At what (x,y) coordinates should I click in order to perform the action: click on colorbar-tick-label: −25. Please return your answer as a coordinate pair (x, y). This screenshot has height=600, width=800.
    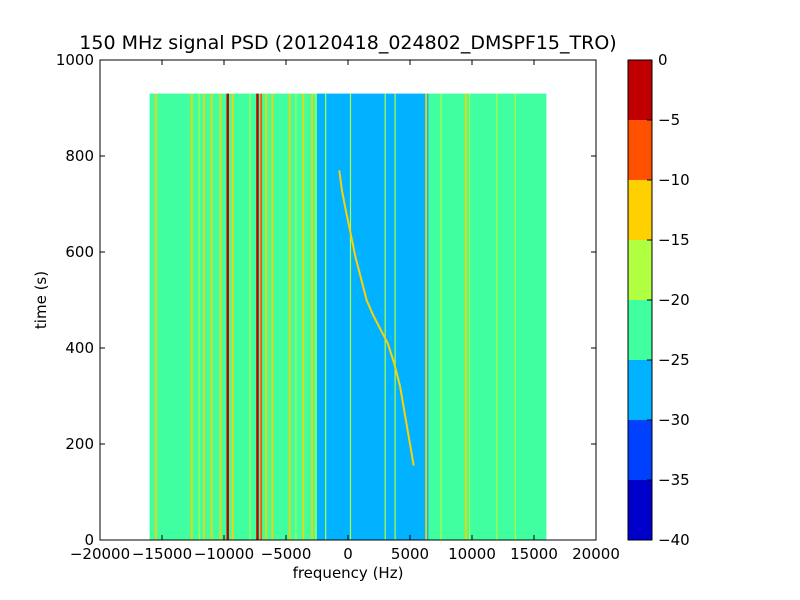
    Looking at the image, I should click on (674, 360).